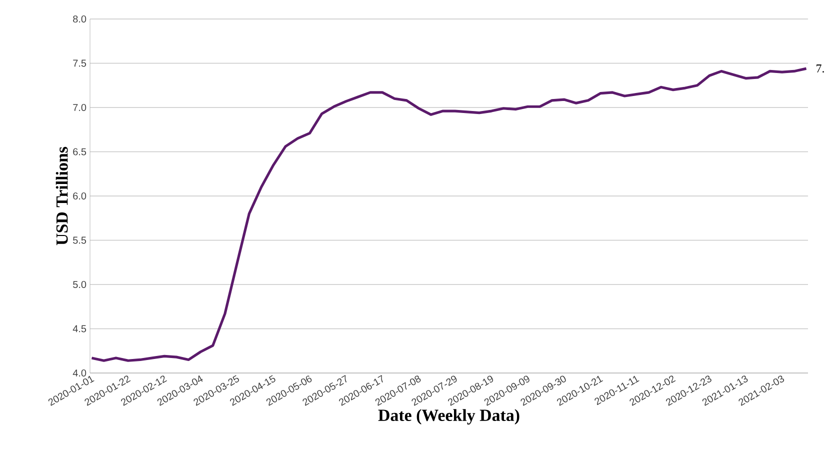 This screenshot has height=476, width=828. I want to click on y-tick-label: 6.5, so click(79, 152).